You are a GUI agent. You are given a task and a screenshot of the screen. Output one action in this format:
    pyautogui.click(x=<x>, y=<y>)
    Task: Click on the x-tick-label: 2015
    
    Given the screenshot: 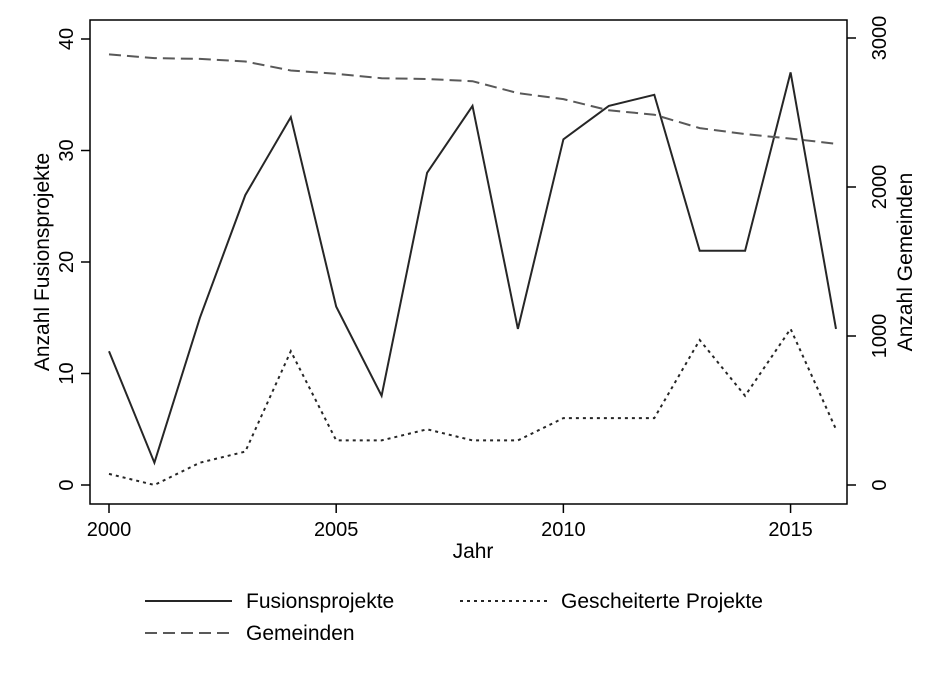 What is the action you would take?
    pyautogui.click(x=790, y=530)
    